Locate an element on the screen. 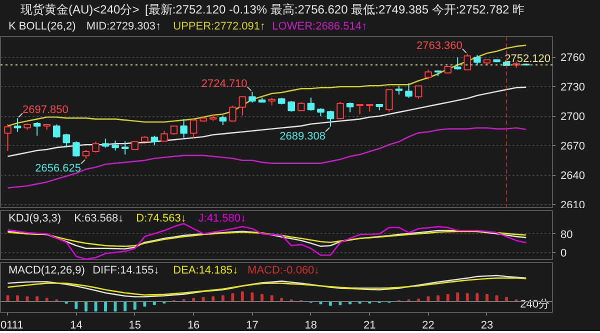  chart-title: 现货黄金(AU)<240分> is located at coordinates (80, 9).